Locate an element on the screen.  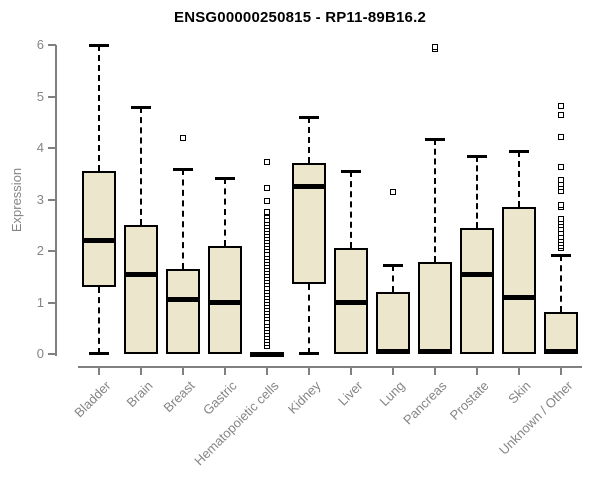
y-tick-label: 0 is located at coordinates (40, 353).